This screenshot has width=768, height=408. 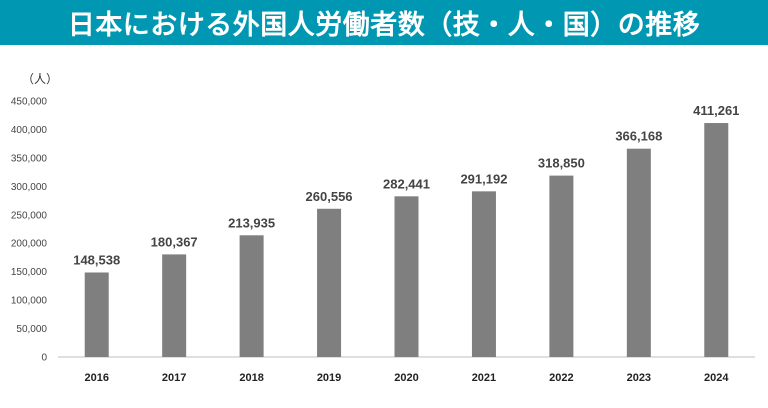 What do you see at coordinates (96, 378) in the screenshot?
I see `x-tick-label: 2016` at bounding box center [96, 378].